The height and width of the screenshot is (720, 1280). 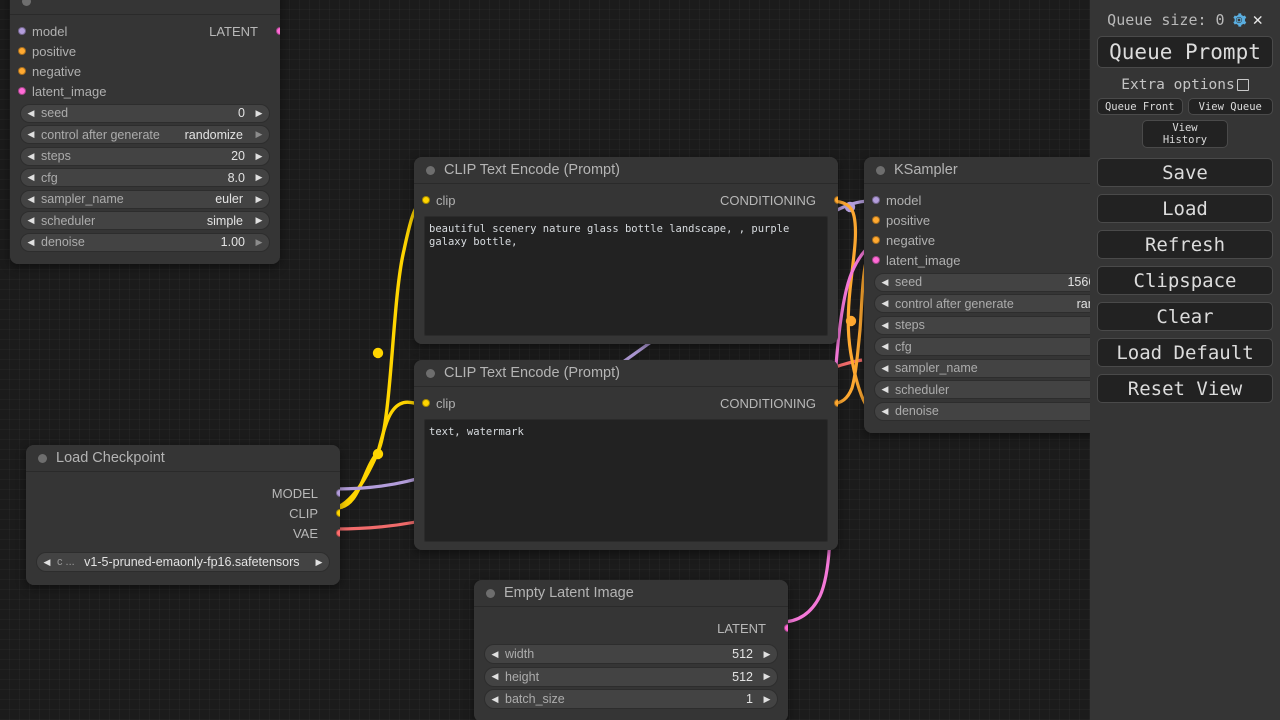 What do you see at coordinates (1185, 208) in the screenshot?
I see `load-button: Load` at bounding box center [1185, 208].